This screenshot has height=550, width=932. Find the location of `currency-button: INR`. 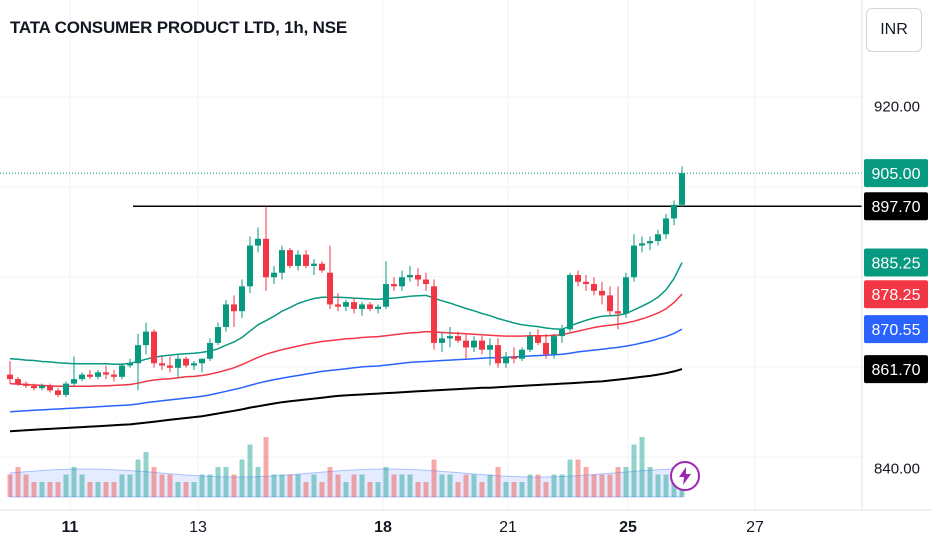

currency-button: INR is located at coordinates (894, 30).